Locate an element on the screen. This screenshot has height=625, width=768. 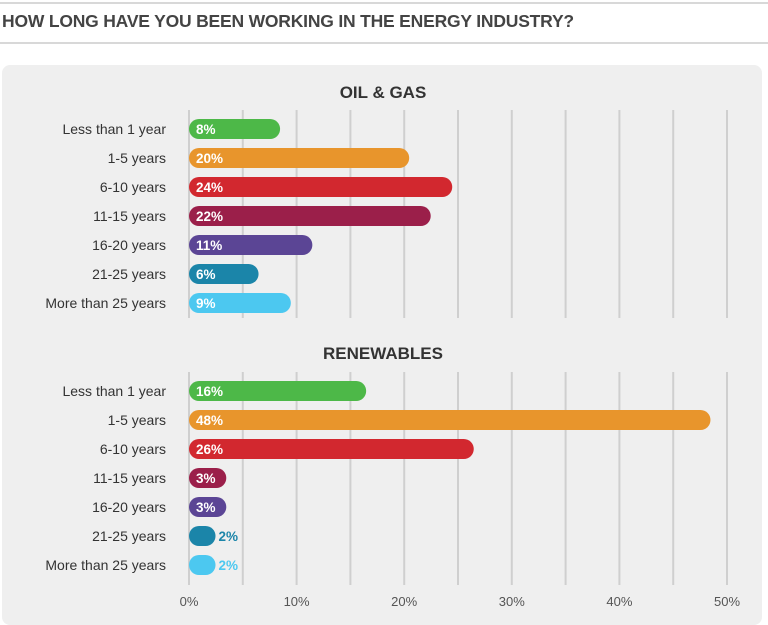
x-tick-label: 40% is located at coordinates (619, 601).